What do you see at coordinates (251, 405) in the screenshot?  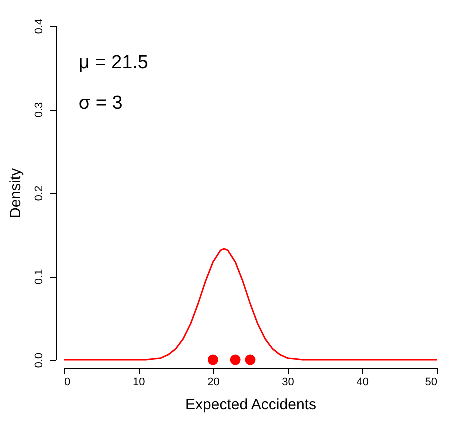 I see `x-axis-title: Expected Accidents` at bounding box center [251, 405].